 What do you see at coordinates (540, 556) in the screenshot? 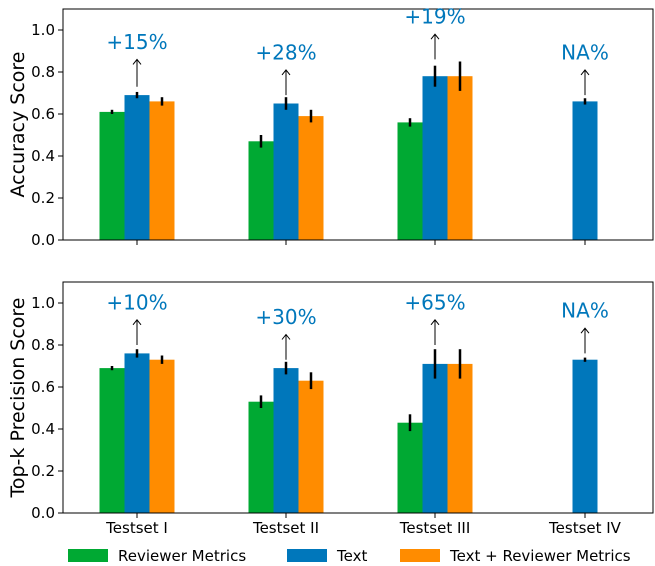
I see `legend-label: Text + Reviewer Metrics` at bounding box center [540, 556].